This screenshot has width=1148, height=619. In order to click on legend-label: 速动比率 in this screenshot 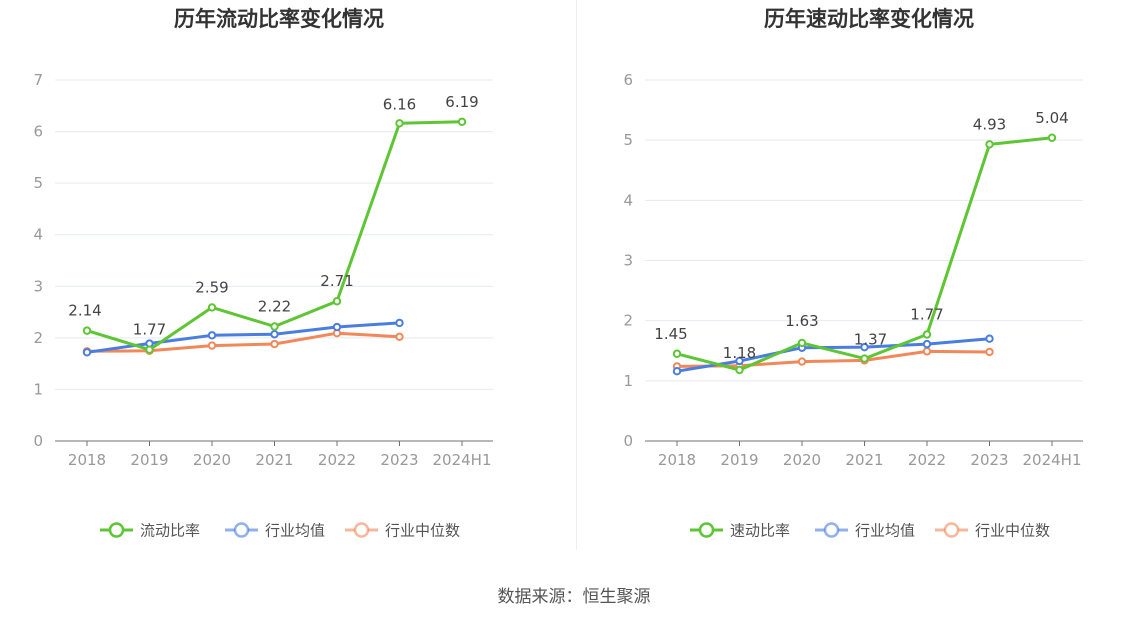, I will do `click(760, 531)`.